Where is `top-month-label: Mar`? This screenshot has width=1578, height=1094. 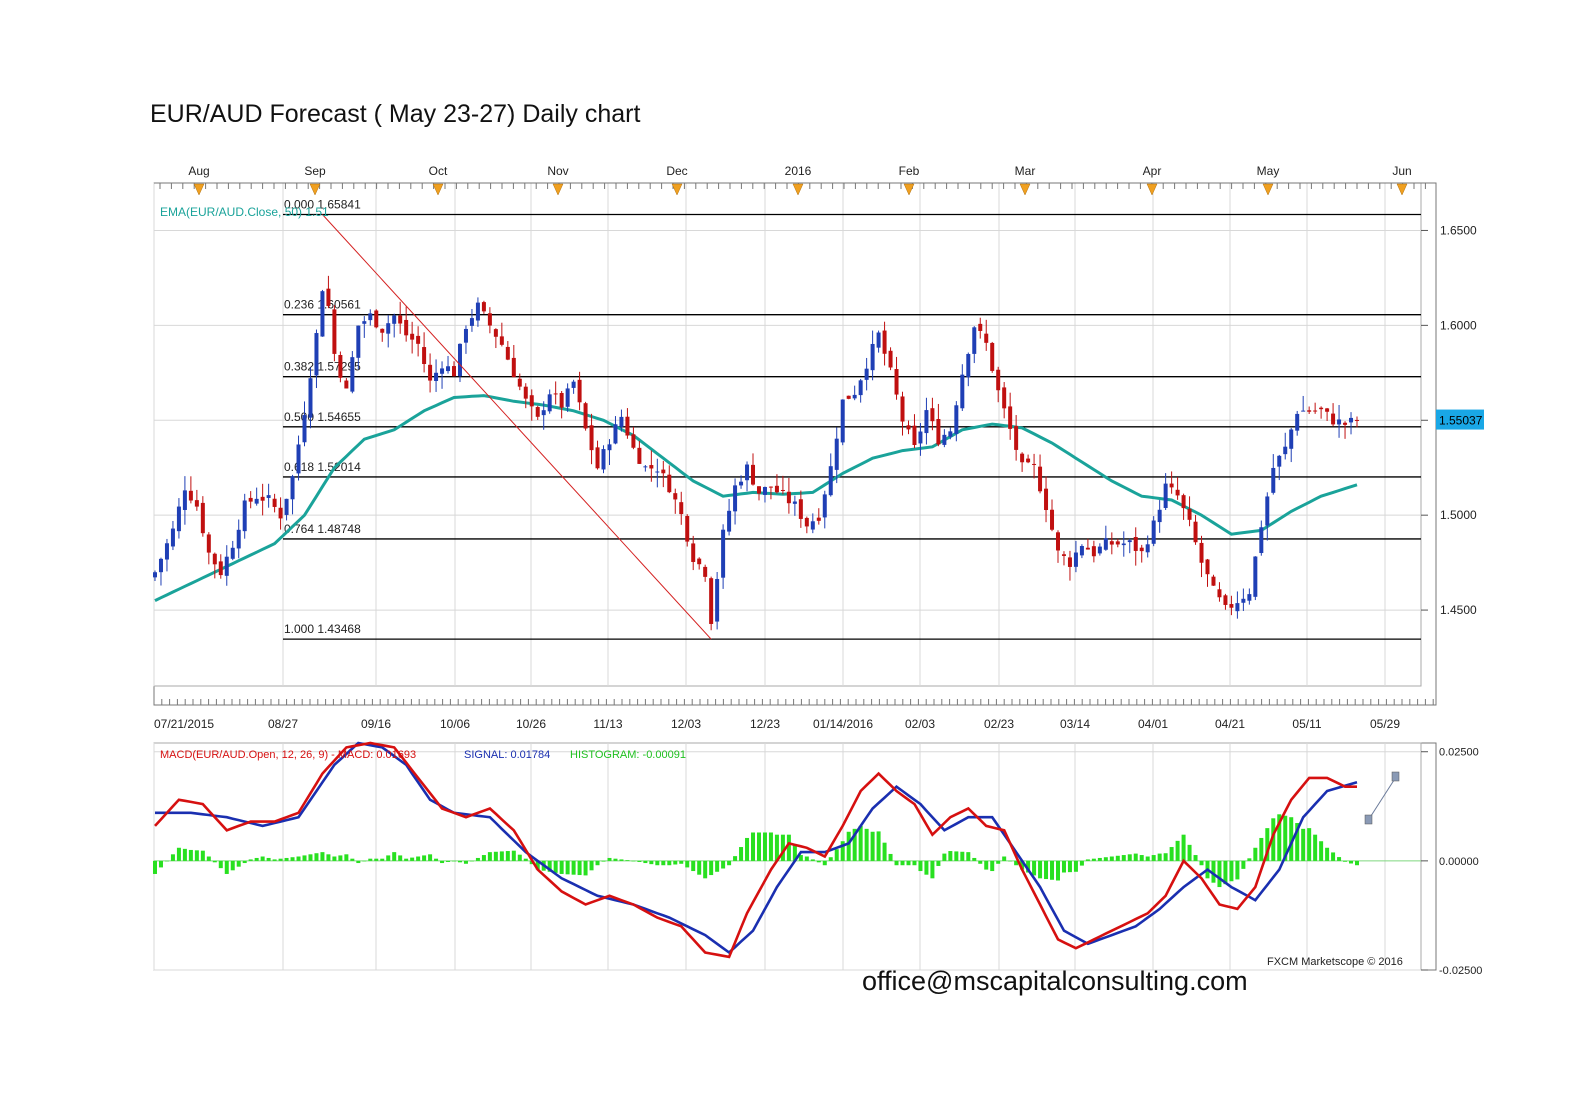 top-month-label: Mar is located at coordinates (1025, 171).